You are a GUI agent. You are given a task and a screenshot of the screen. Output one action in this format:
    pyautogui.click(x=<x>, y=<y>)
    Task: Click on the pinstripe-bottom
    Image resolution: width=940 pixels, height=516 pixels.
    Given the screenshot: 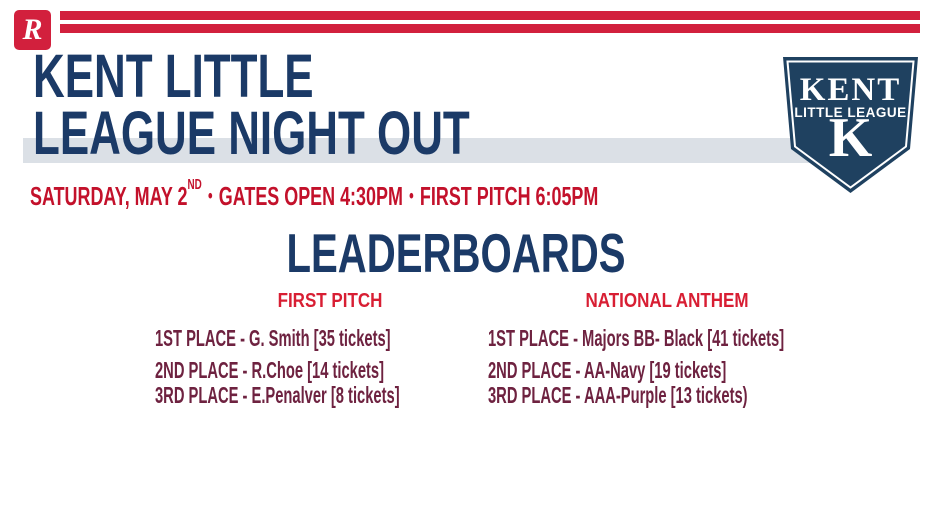 What is the action you would take?
    pyautogui.click(x=490, y=28)
    